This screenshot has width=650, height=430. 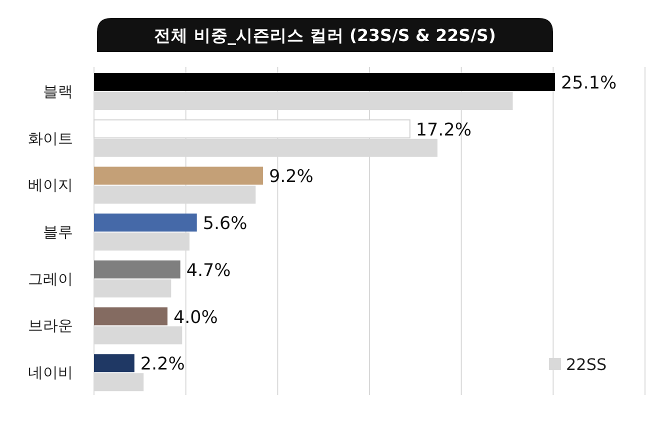 I want to click on y-tick-label: 그레이, so click(x=50, y=279).